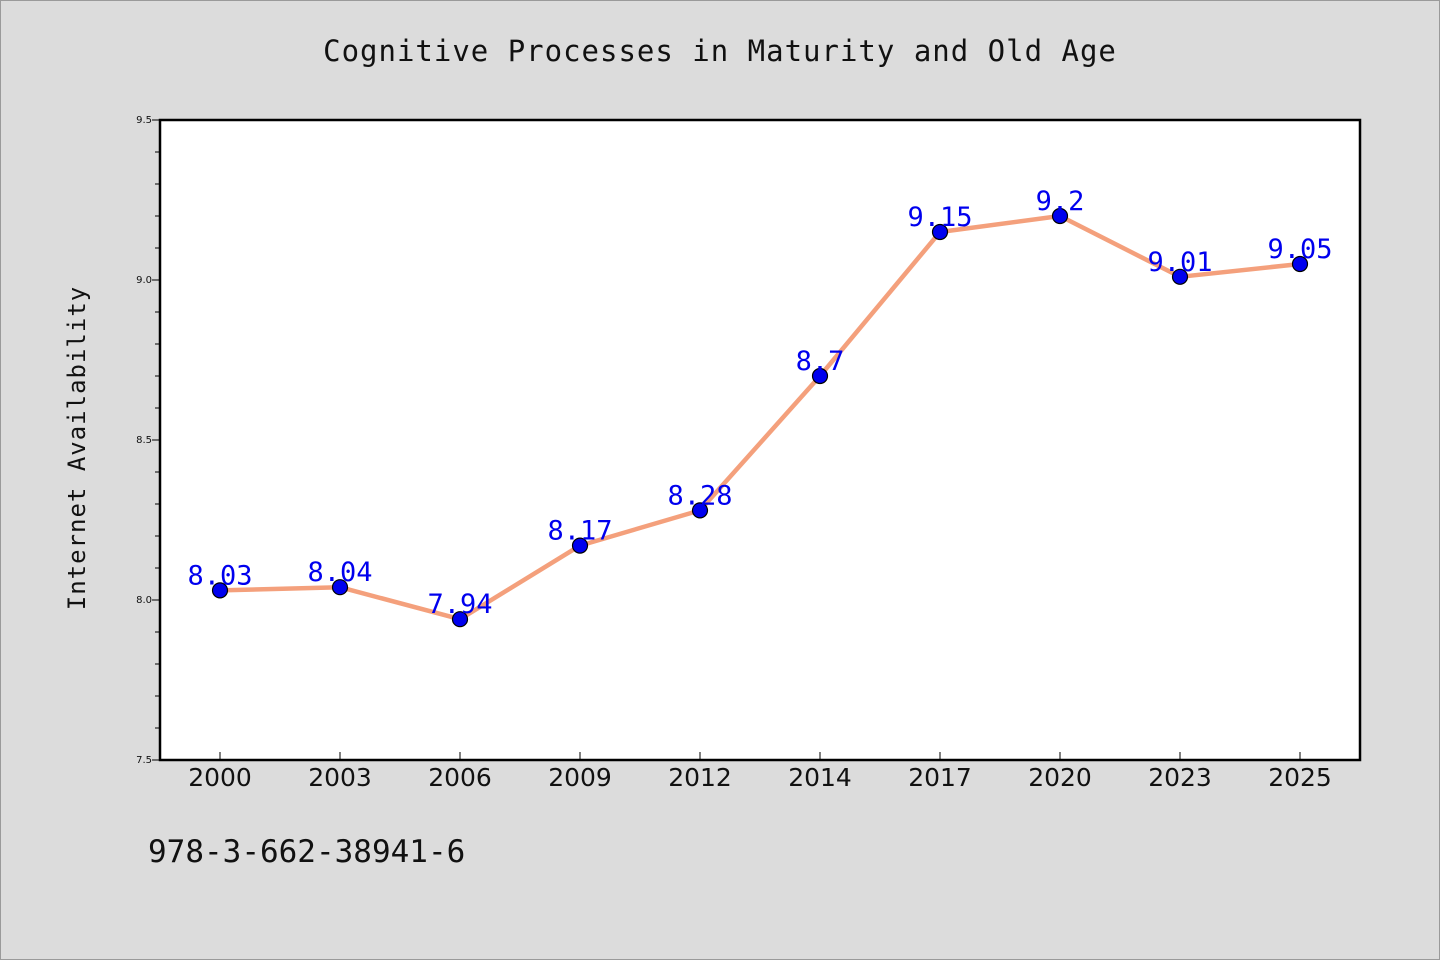 This screenshot has width=1440, height=960. Describe the element at coordinates (820, 361) in the screenshot. I see `data-label: 8.7` at that location.